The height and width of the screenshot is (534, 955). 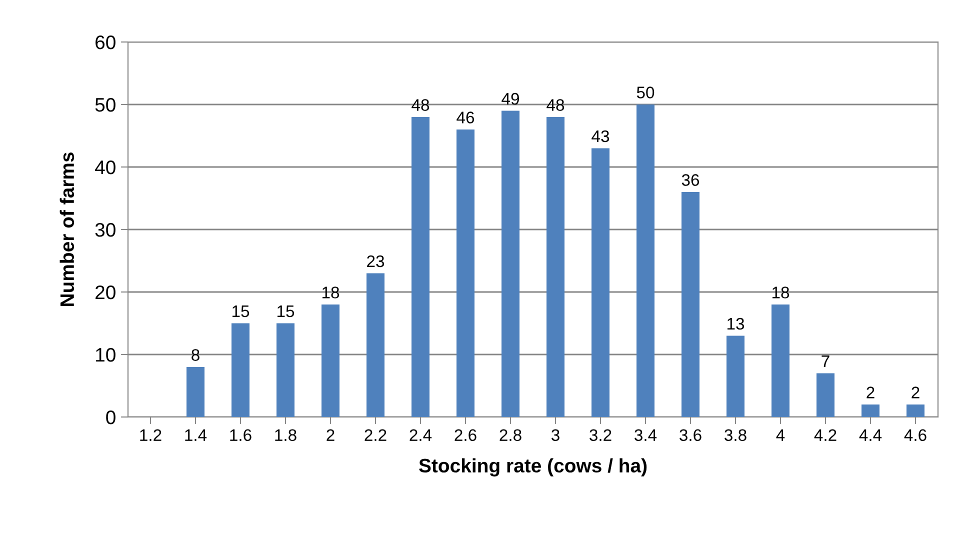 What do you see at coordinates (375, 435) in the screenshot?
I see `x-tick-label: 2.2` at bounding box center [375, 435].